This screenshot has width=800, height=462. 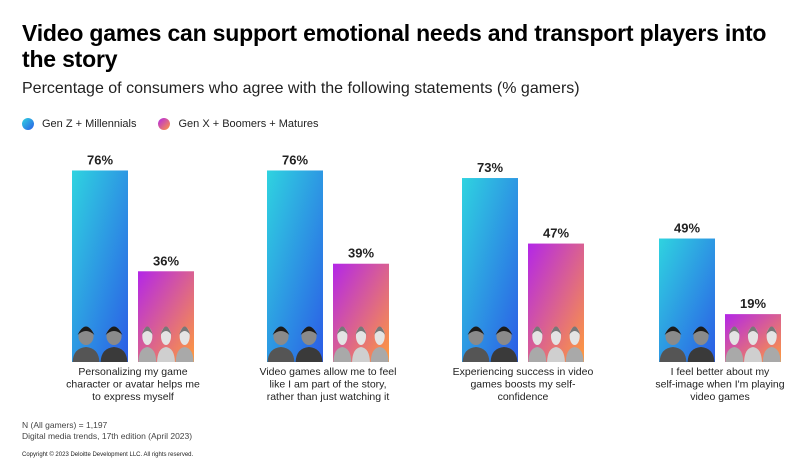 I want to click on legend-swatch-gen-z, so click(x=28, y=124).